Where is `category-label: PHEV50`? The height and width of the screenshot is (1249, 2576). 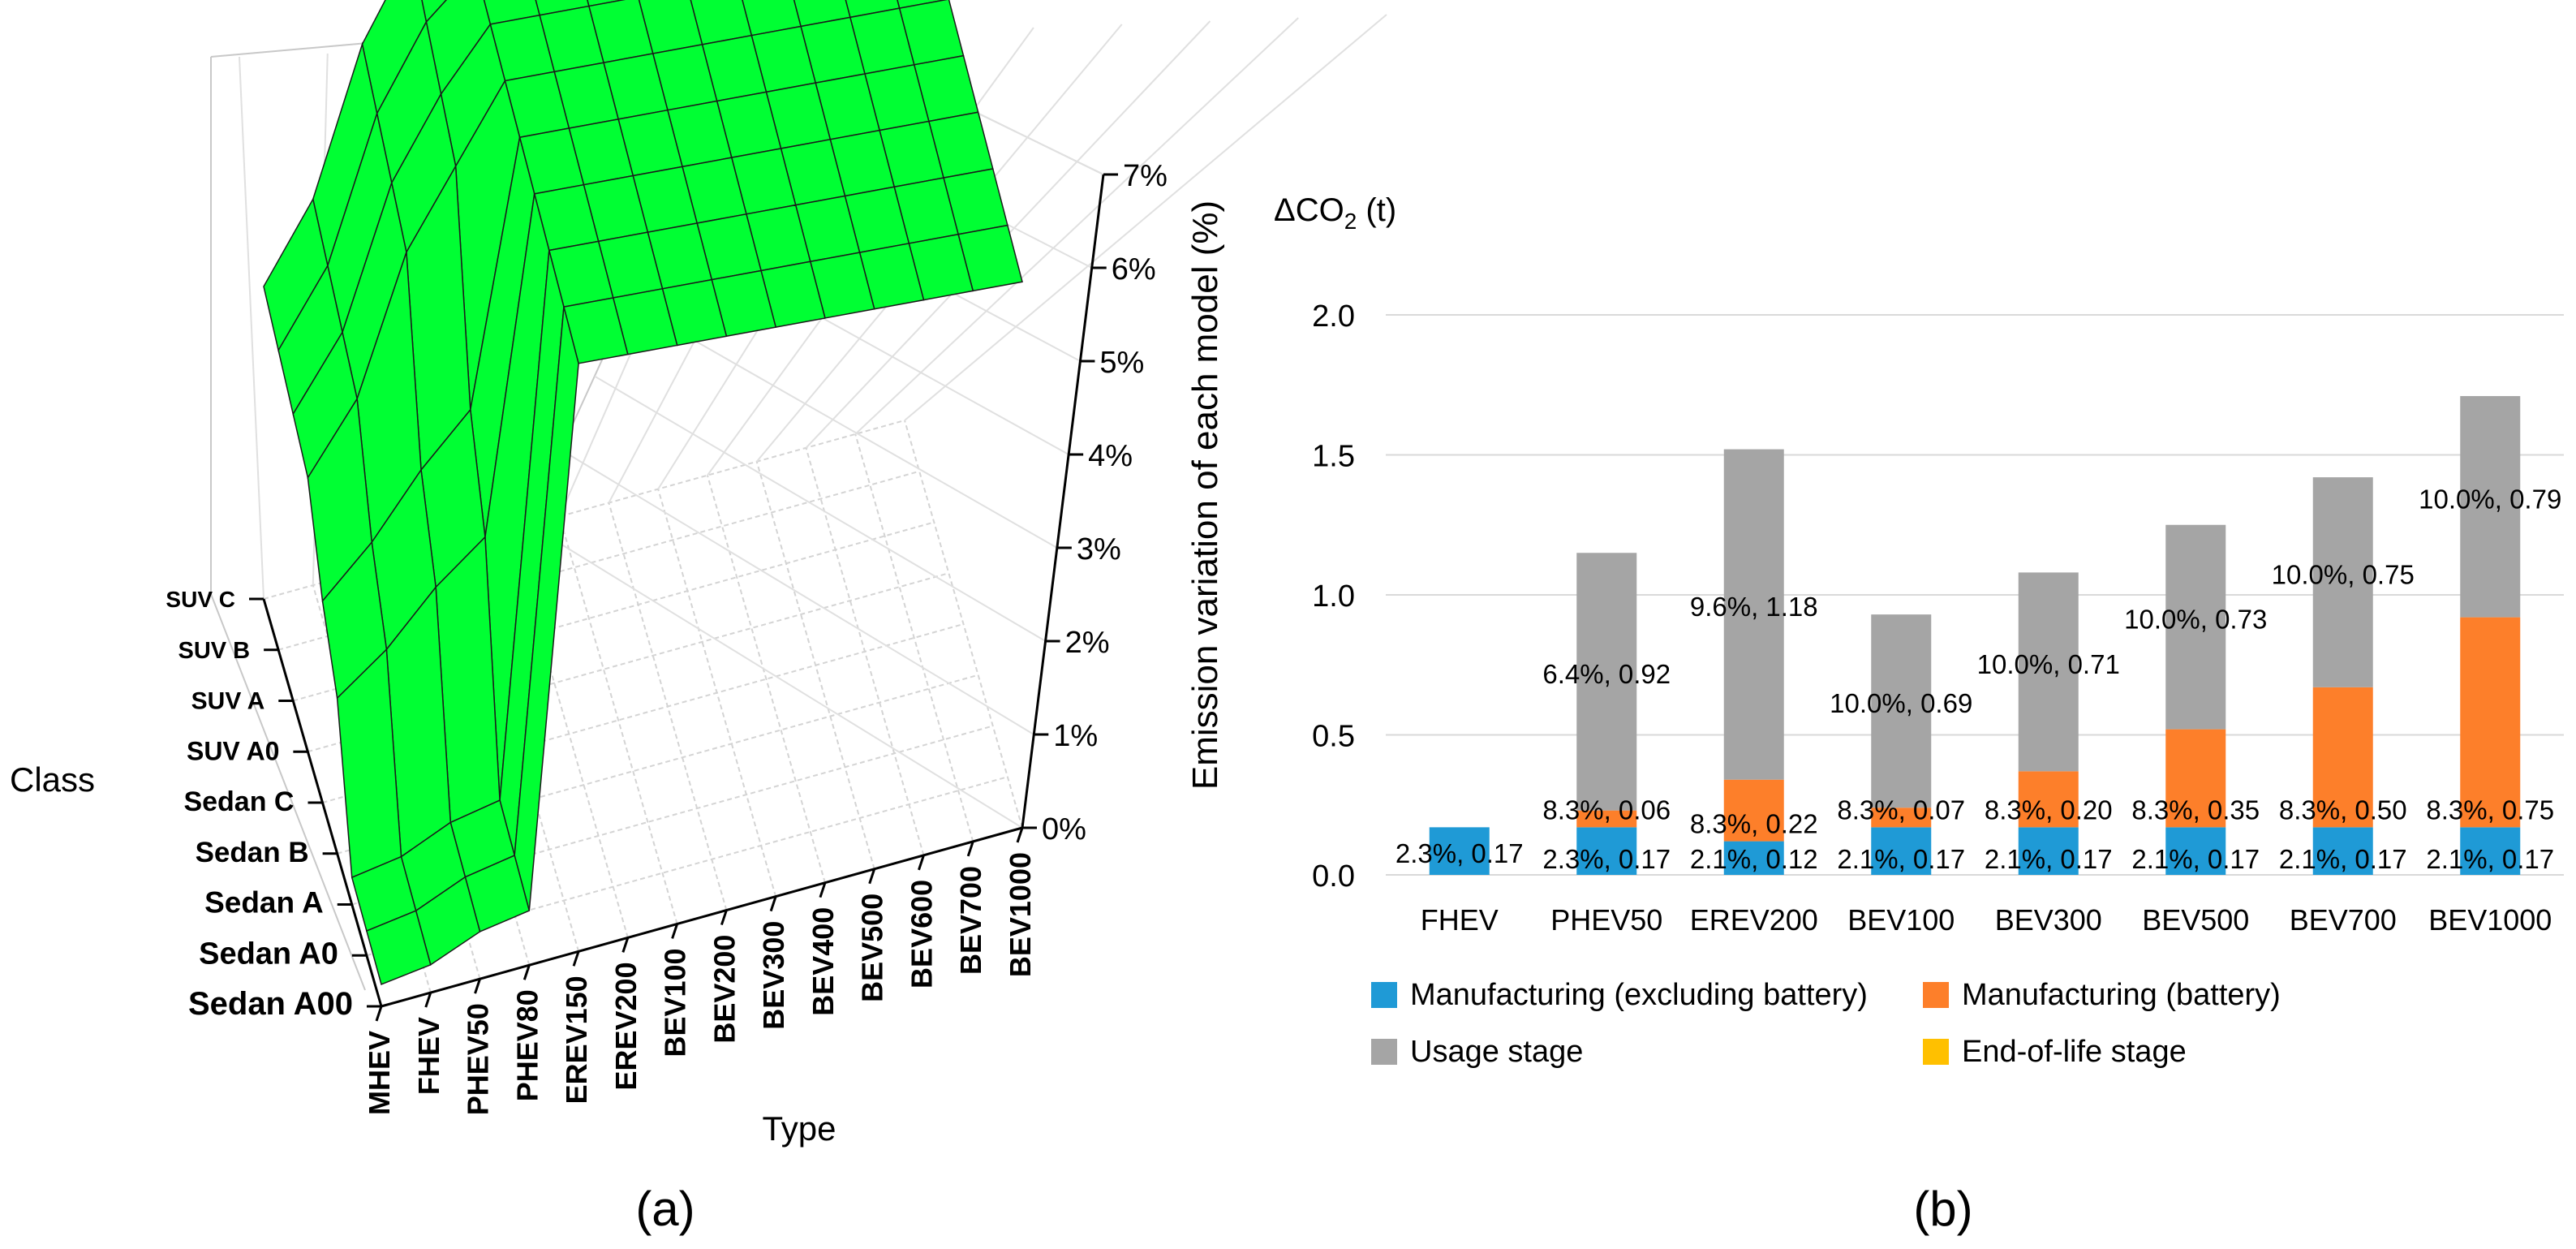
category-label: PHEV50 is located at coordinates (1606, 920).